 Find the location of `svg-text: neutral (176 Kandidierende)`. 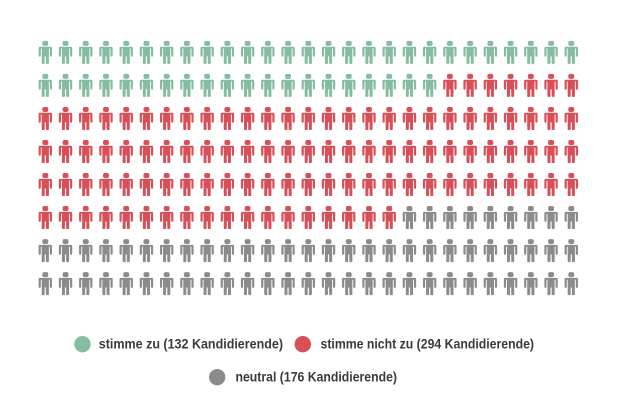

svg-text: neutral (176 Kandidierende) is located at coordinates (317, 377).